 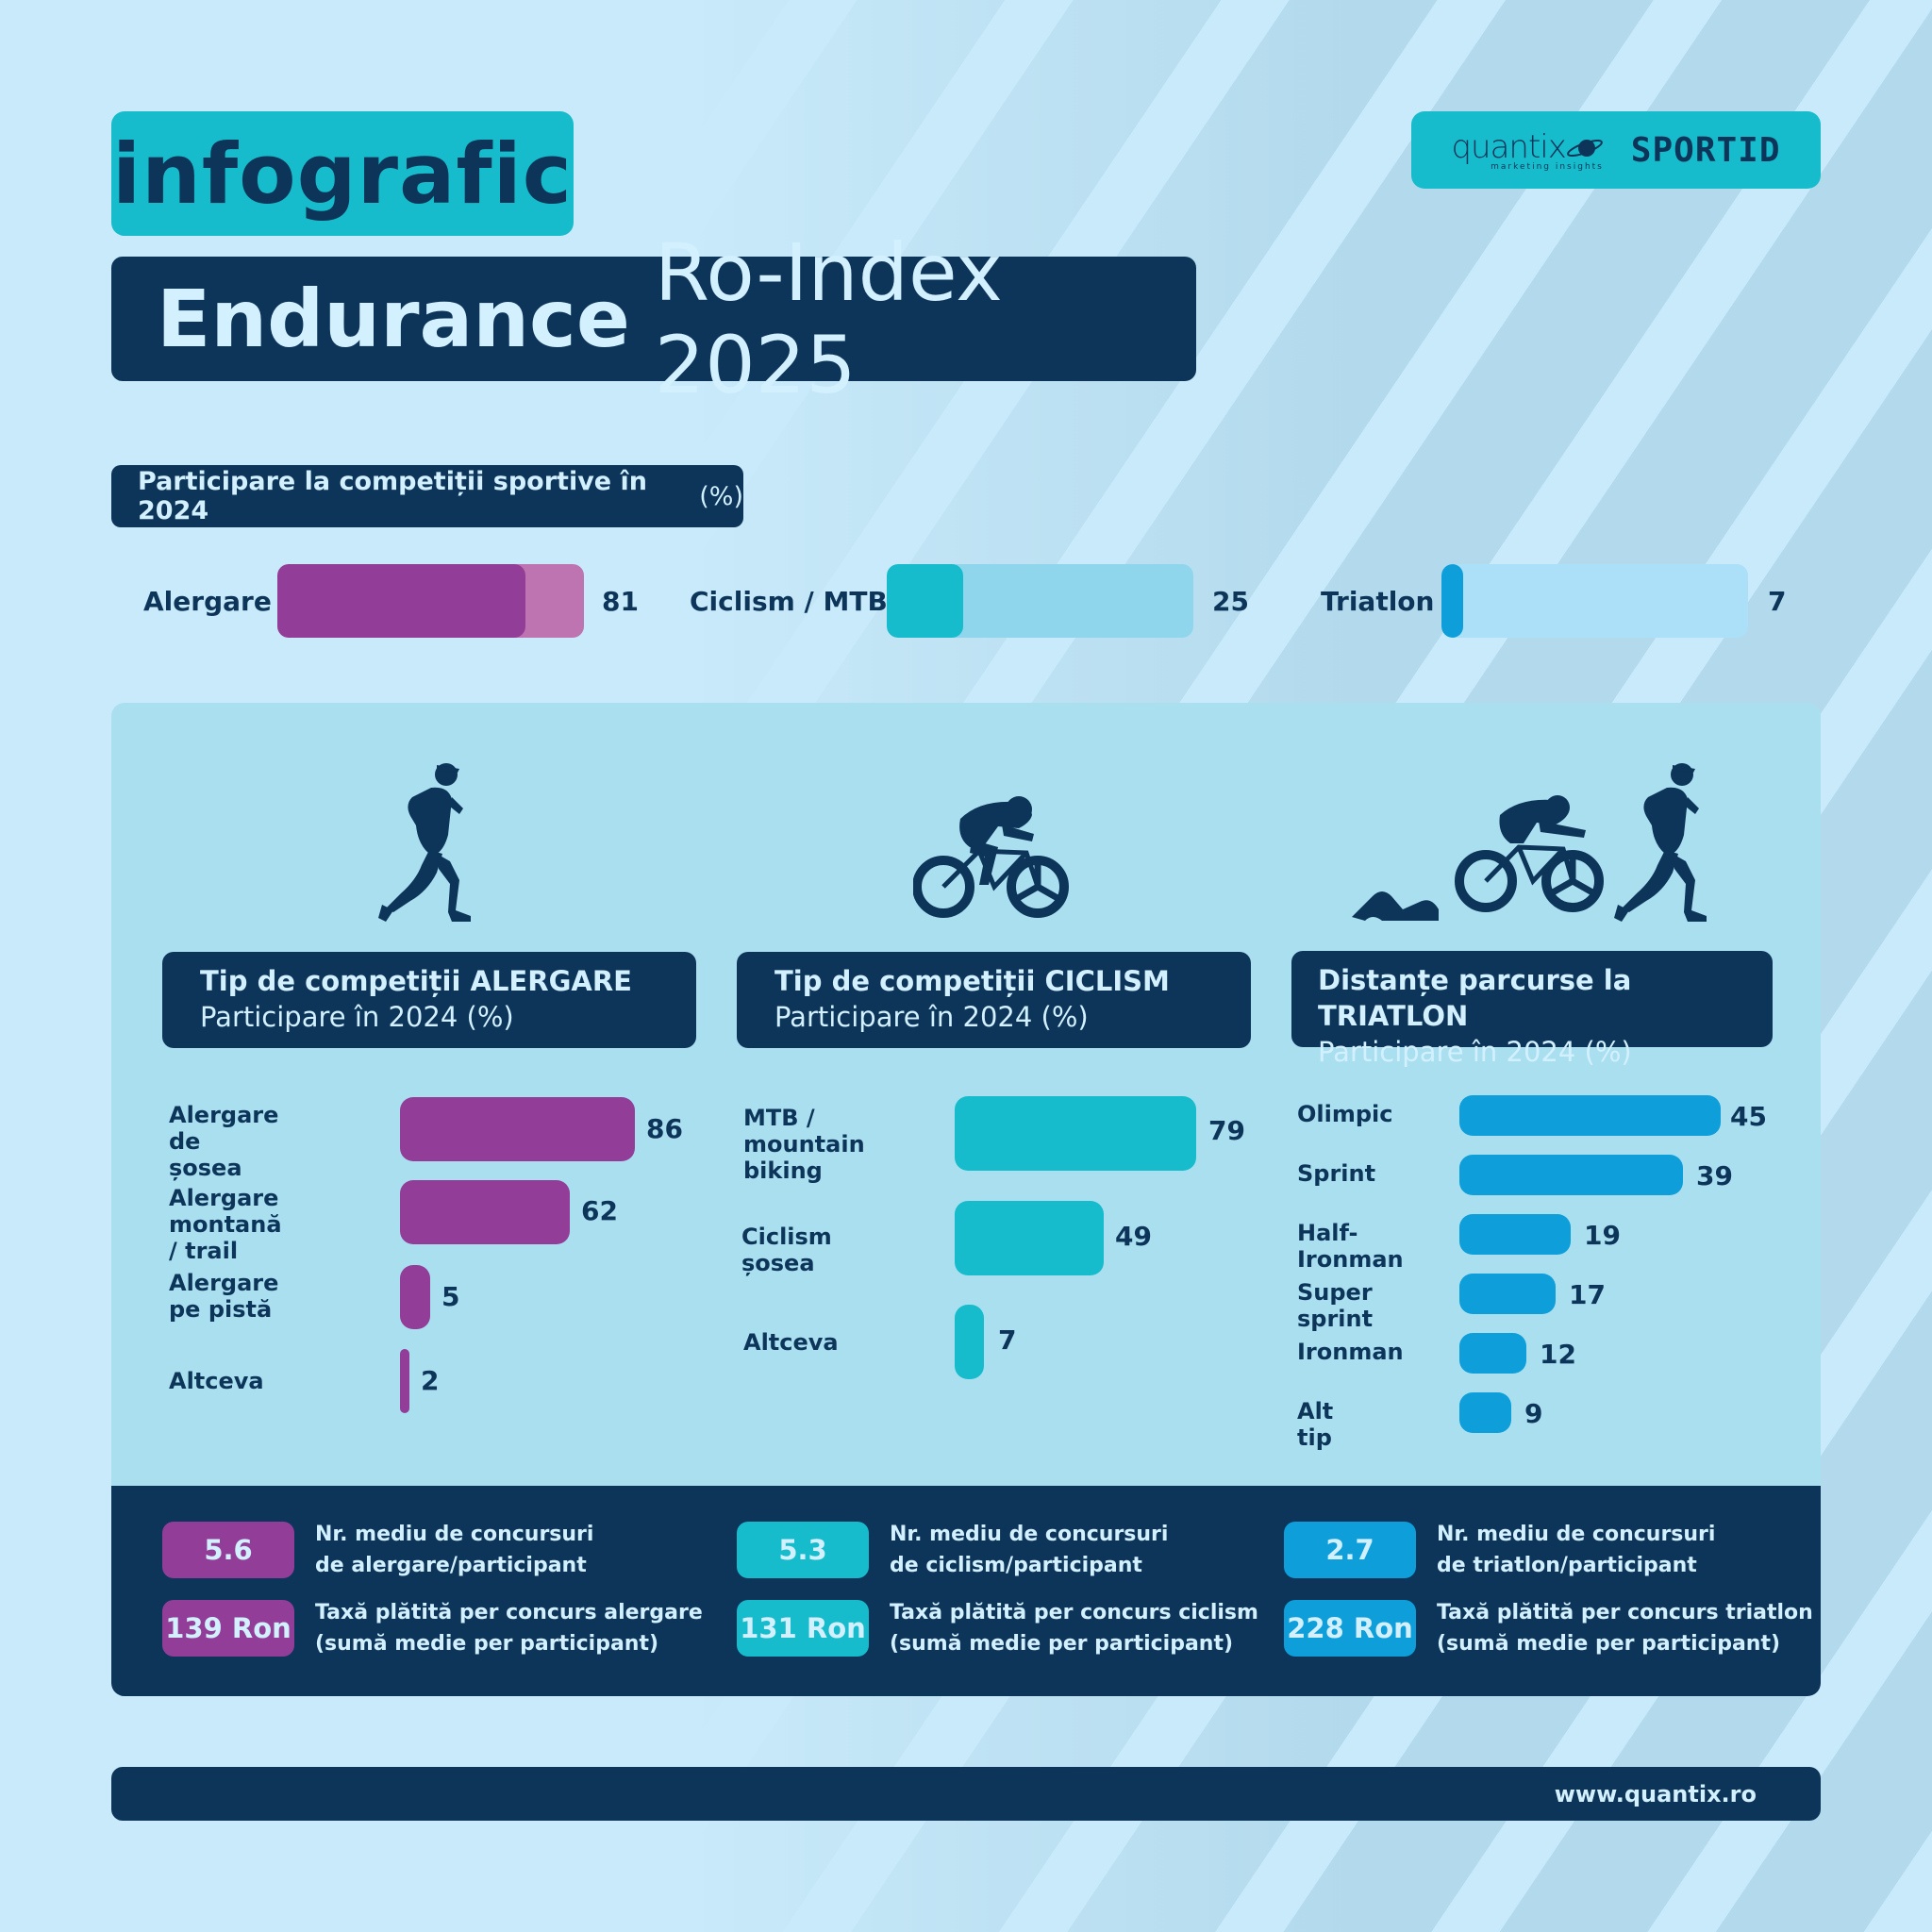 What do you see at coordinates (1508, 147) in the screenshot?
I see `quantix-wordmark: quantix` at bounding box center [1508, 147].